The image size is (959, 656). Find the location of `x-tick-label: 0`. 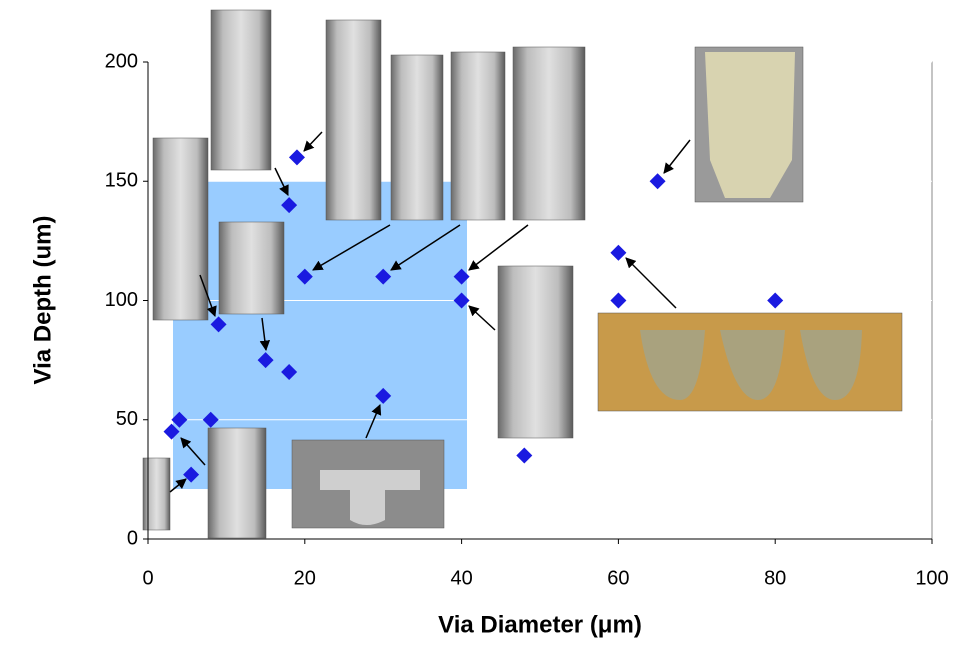

x-tick-label: 0 is located at coordinates (147, 578).